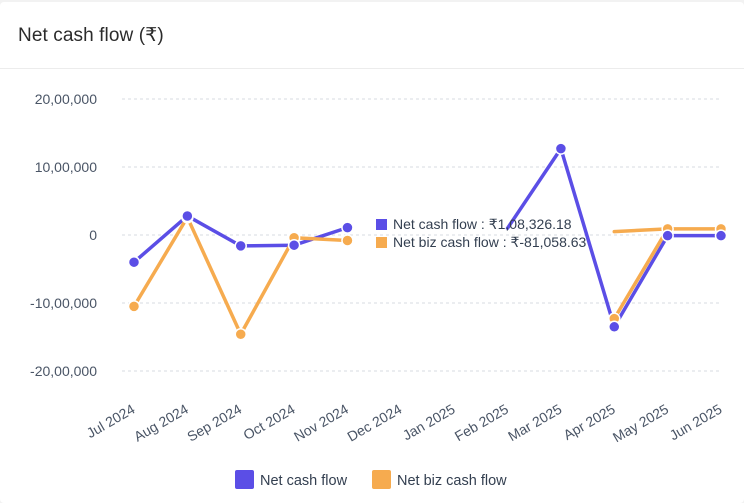 This screenshot has width=744, height=503. I want to click on x-tick-label: Nov 2024, so click(321, 423).